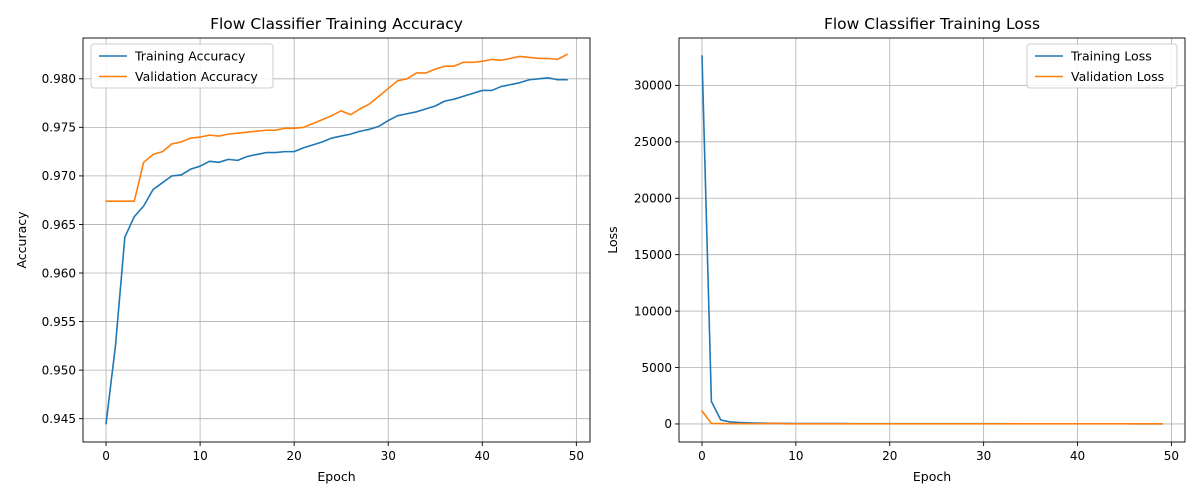 The image size is (1200, 500). I want to click on series-line-validation-loss, so click(931, 417).